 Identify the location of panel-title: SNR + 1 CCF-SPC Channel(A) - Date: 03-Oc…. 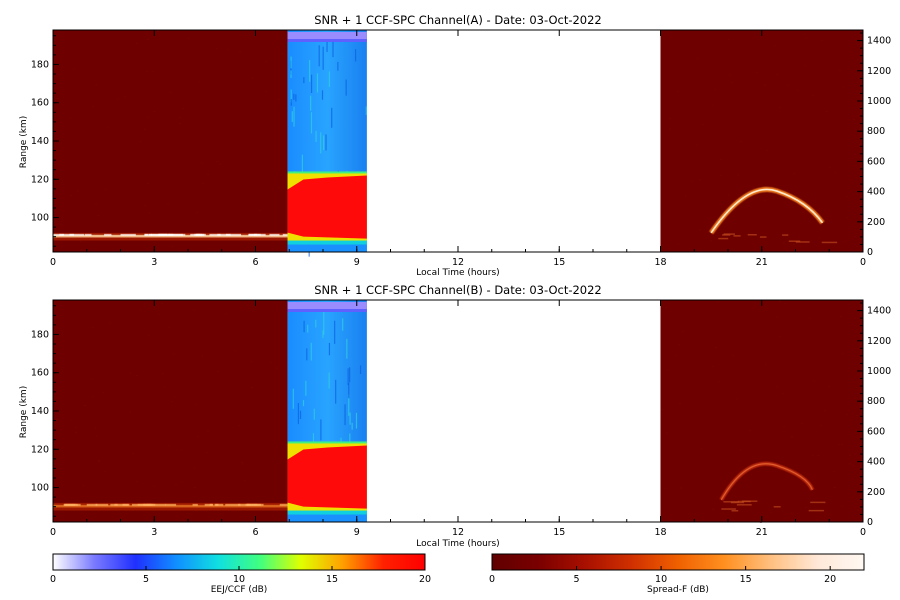
(458, 20).